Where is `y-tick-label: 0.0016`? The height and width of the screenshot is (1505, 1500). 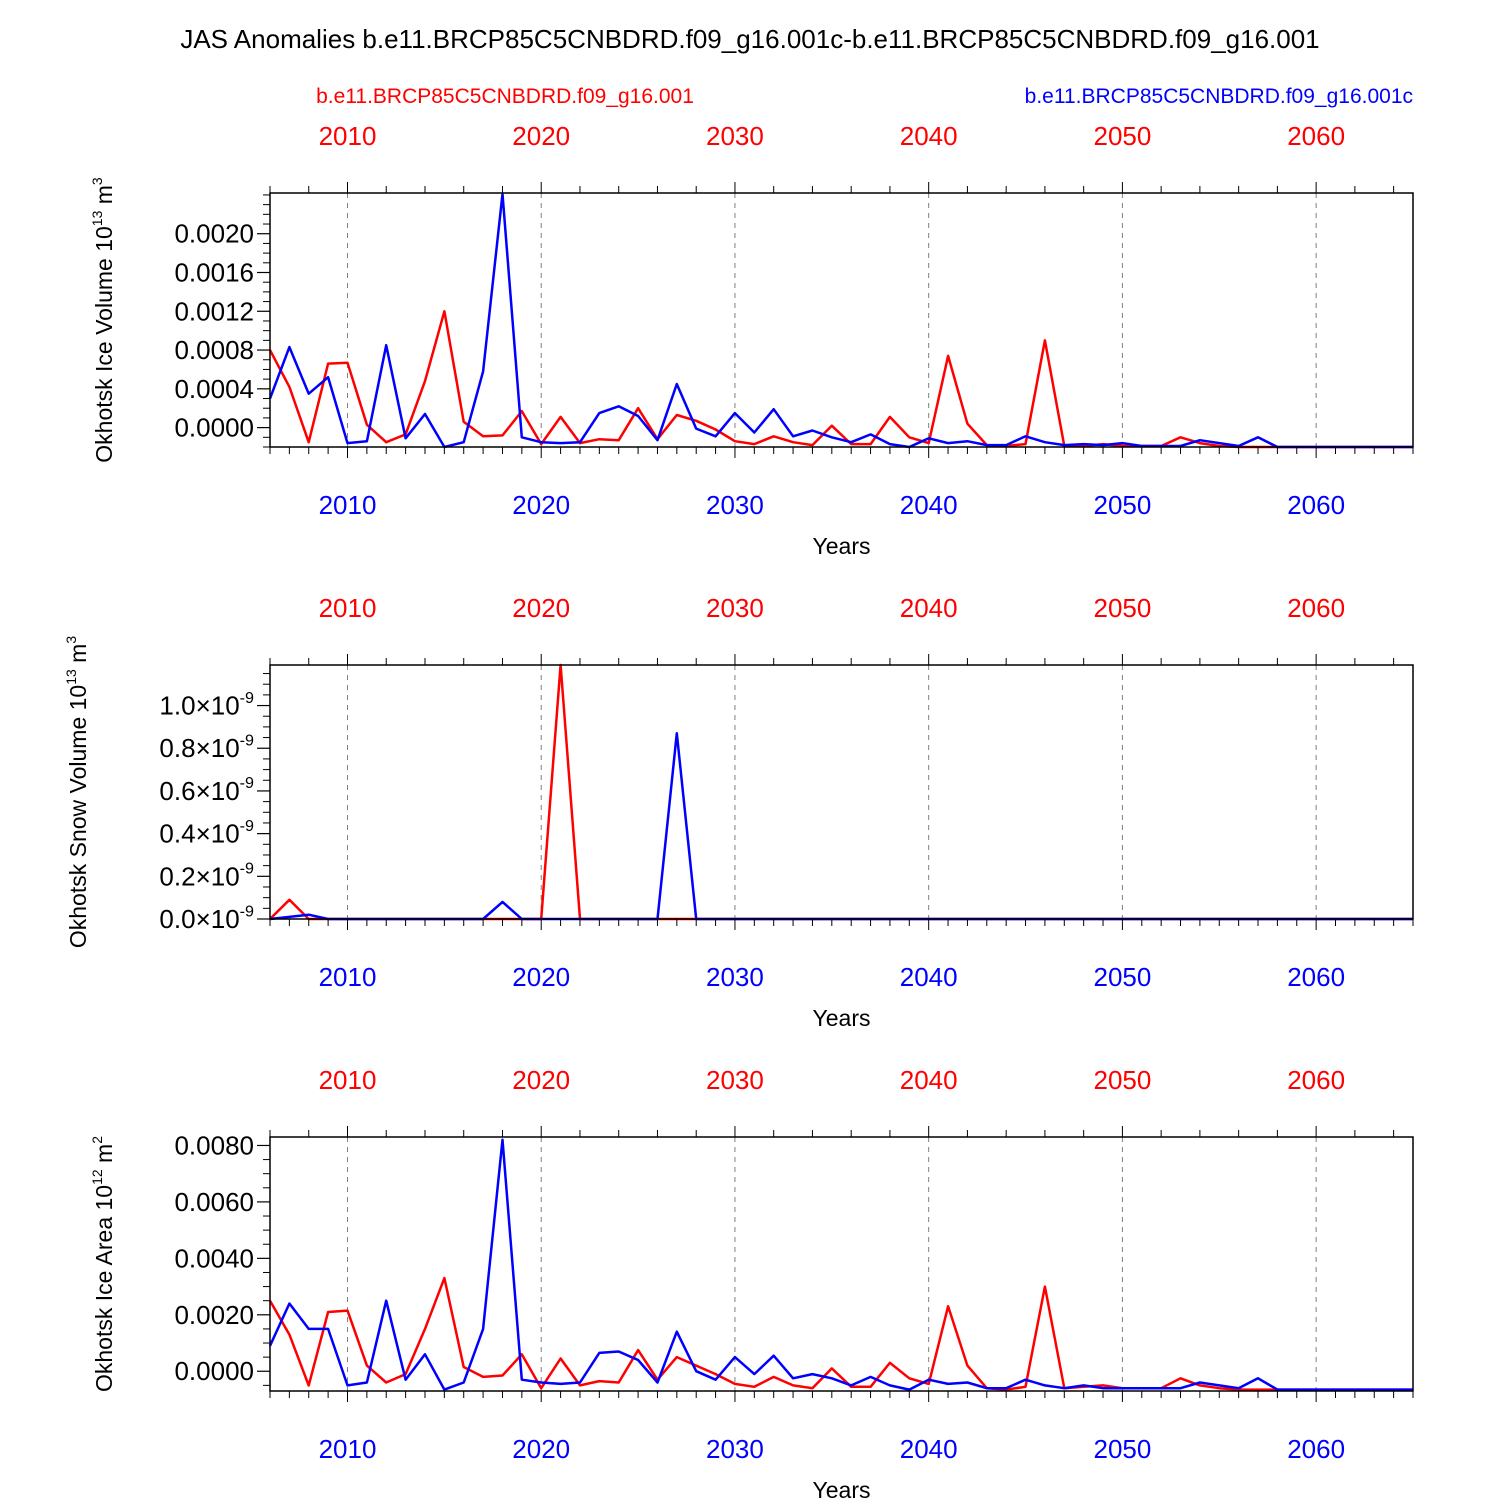
y-tick-label: 0.0016 is located at coordinates (214, 272).